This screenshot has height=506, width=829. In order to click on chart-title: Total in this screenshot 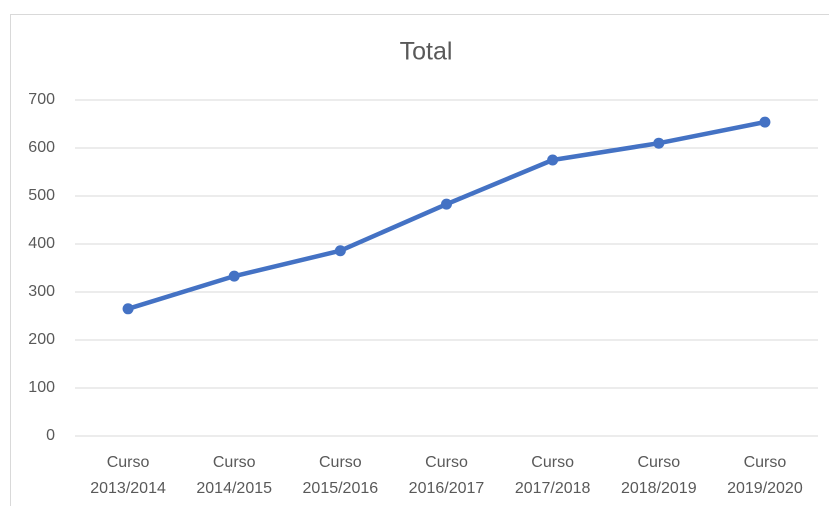, I will do `click(426, 52)`.